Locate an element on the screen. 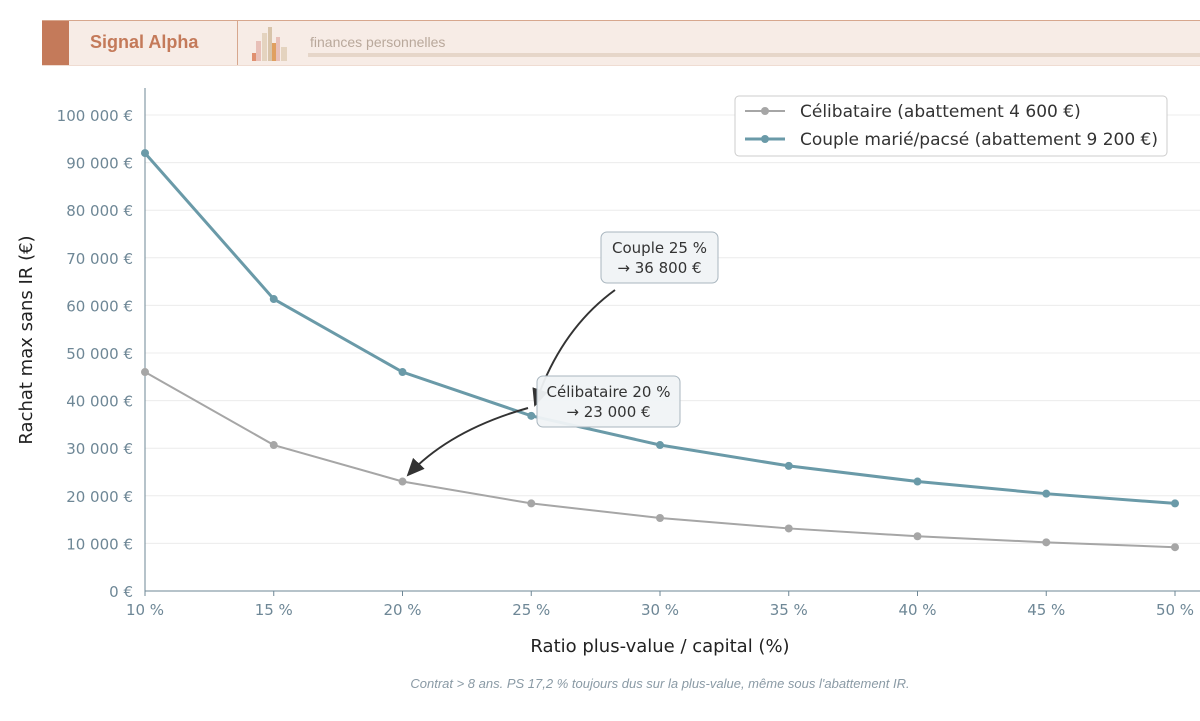  legend-label: Couple marié/pacsé (abattement 9 200 €) is located at coordinates (979, 140).